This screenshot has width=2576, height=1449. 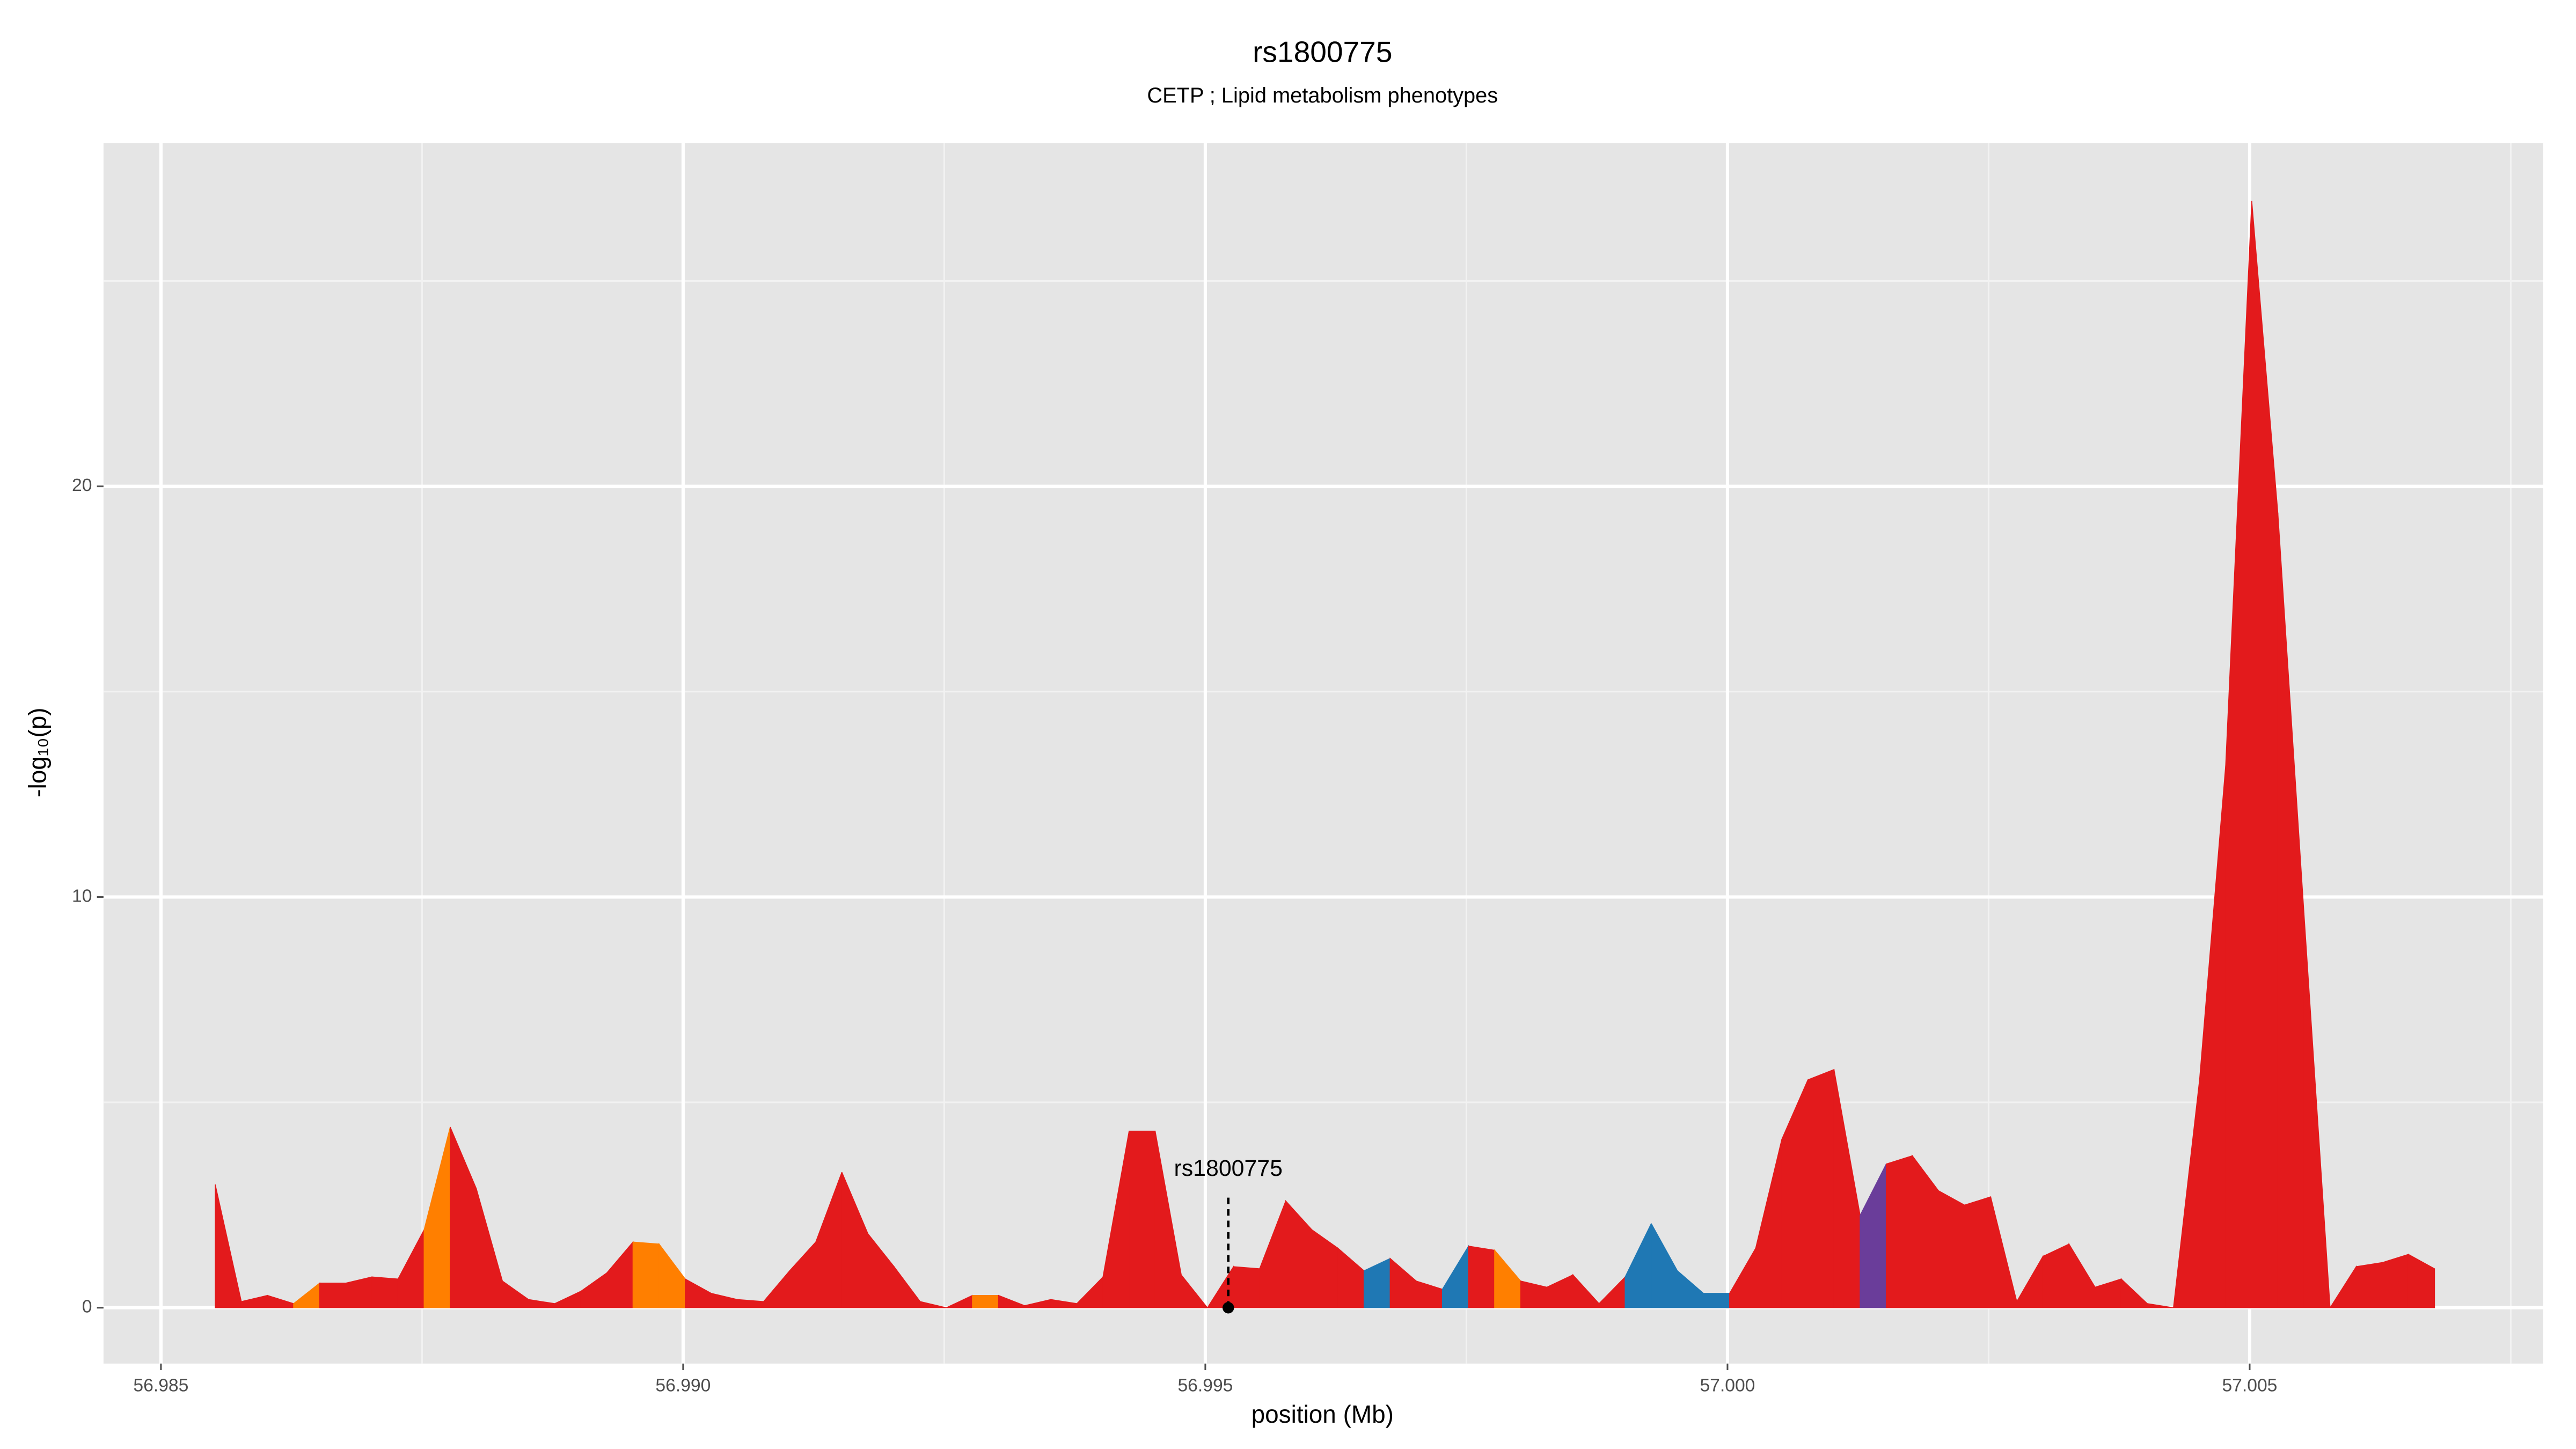 I want to click on y-tick-label: 10, so click(x=82, y=896).